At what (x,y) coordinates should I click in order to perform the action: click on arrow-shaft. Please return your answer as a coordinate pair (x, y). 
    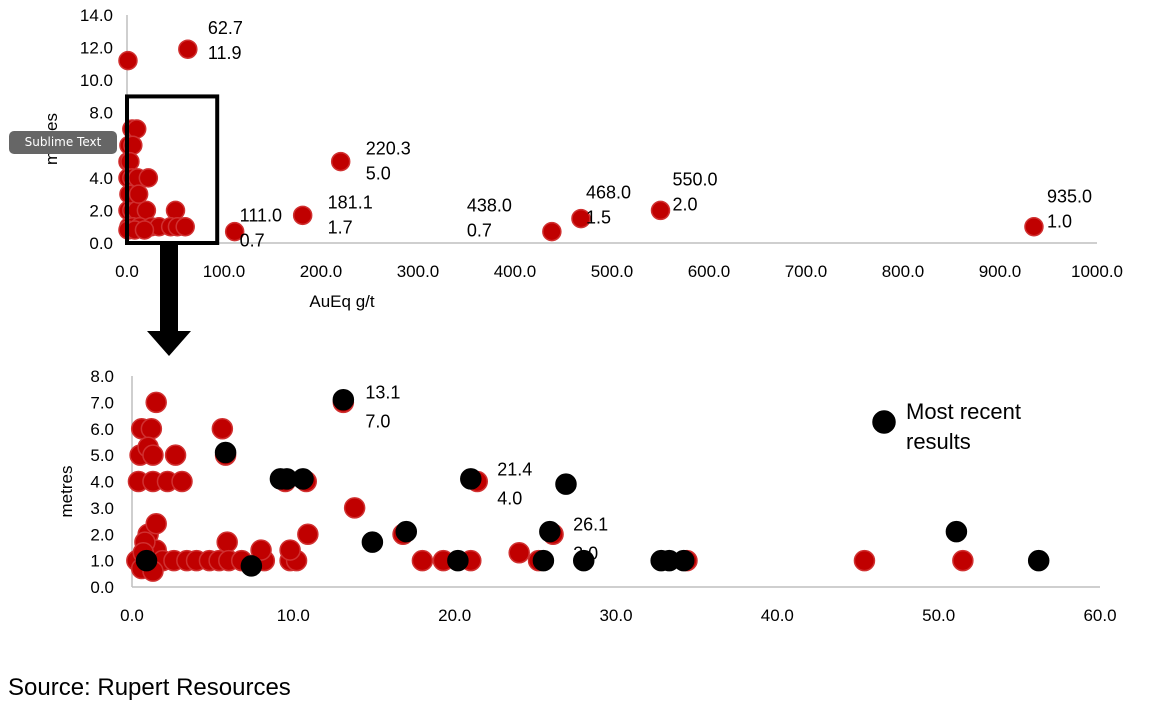
    Looking at the image, I should click on (169, 287).